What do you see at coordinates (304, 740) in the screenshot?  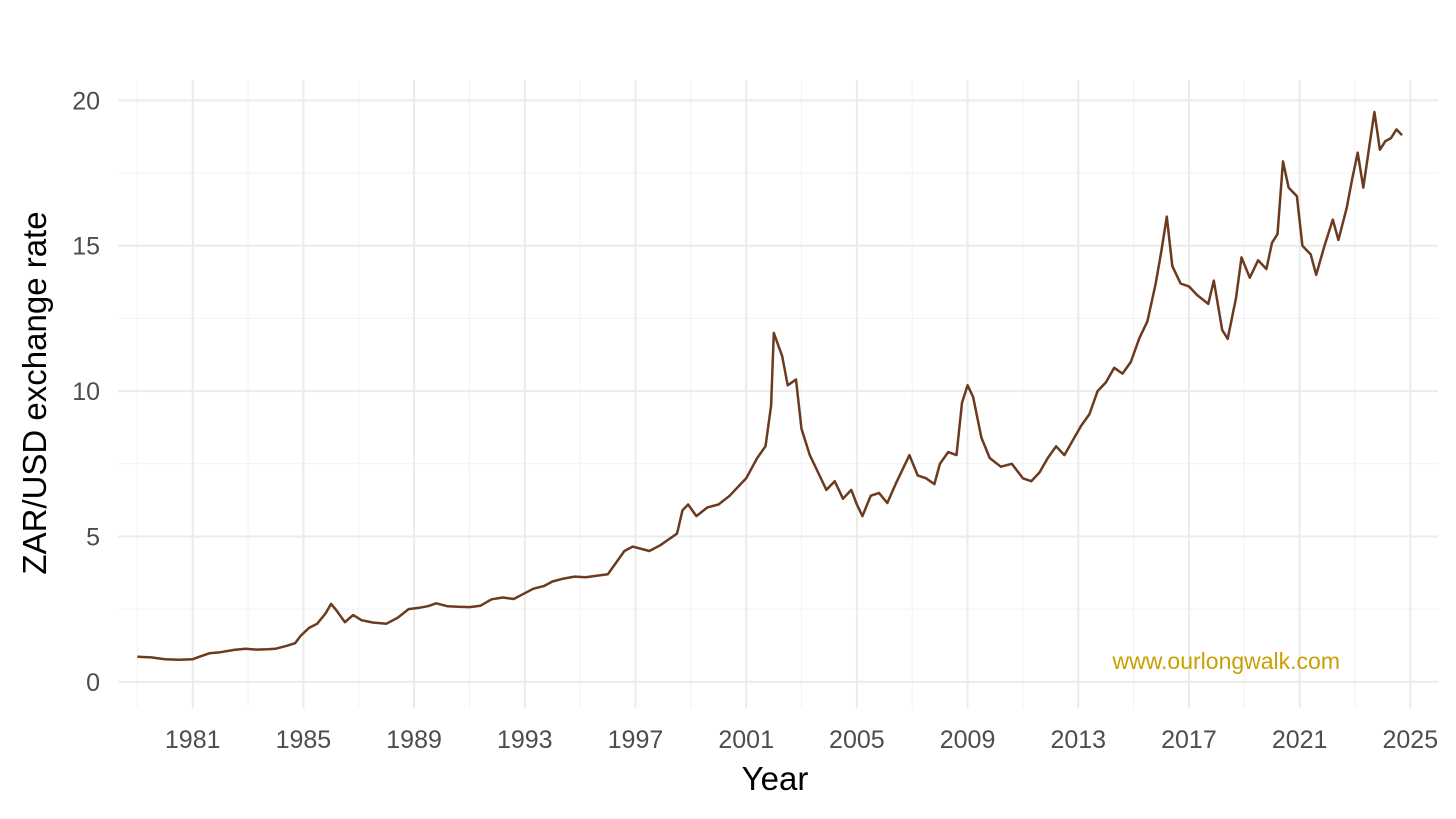 I see `x-tick-label: 1985` at bounding box center [304, 740].